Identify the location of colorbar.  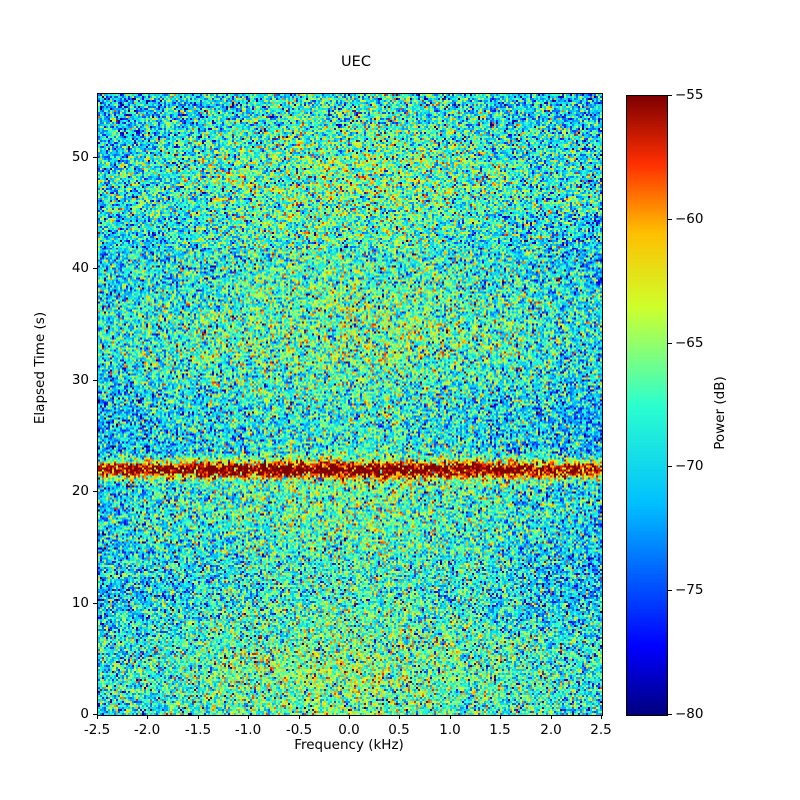
(647, 405).